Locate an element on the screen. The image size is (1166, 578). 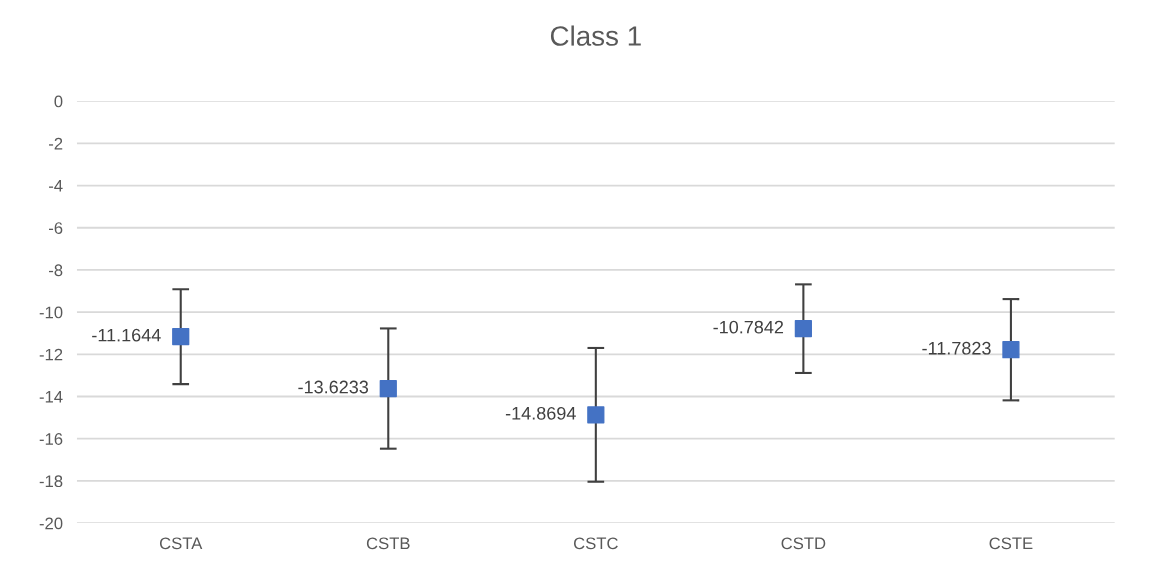
y-tick-label: -18 is located at coordinates (51, 481).